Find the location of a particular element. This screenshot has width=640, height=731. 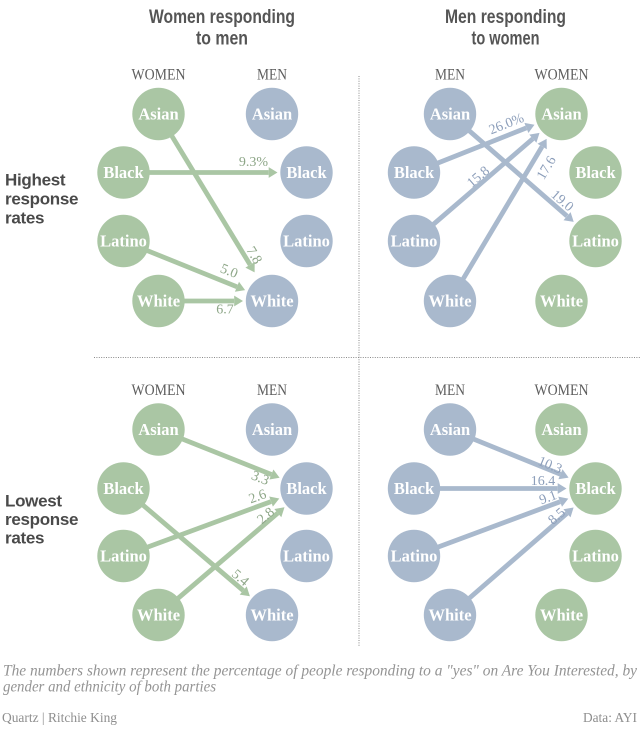

svg-text:gender and ethnicity of both p: gender and ethnicity of both parties is located at coordinates (109, 687).